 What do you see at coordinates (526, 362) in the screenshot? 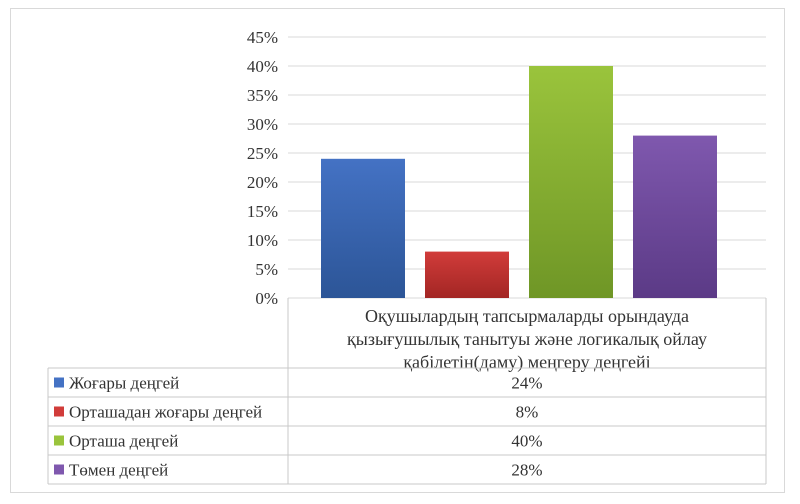
I see `category-label-line: қабілетін(даму) меңгеру деңгейі` at bounding box center [526, 362].